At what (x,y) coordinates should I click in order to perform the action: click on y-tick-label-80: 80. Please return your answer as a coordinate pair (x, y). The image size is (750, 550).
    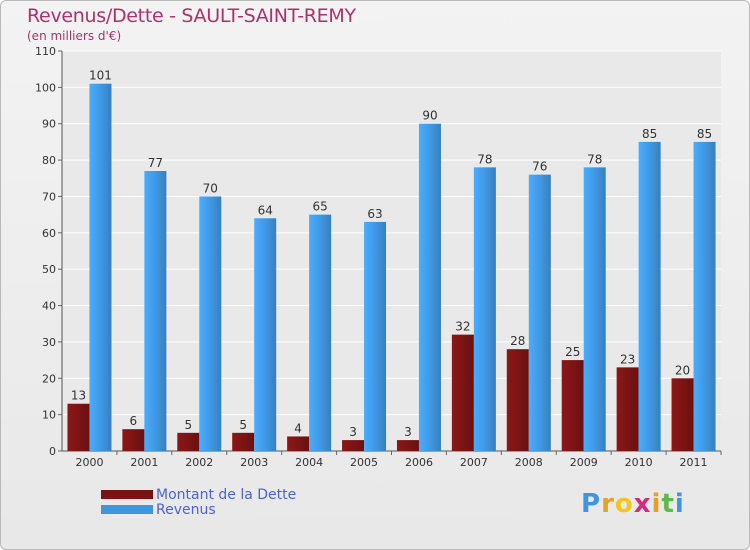
    Looking at the image, I should click on (49, 160).